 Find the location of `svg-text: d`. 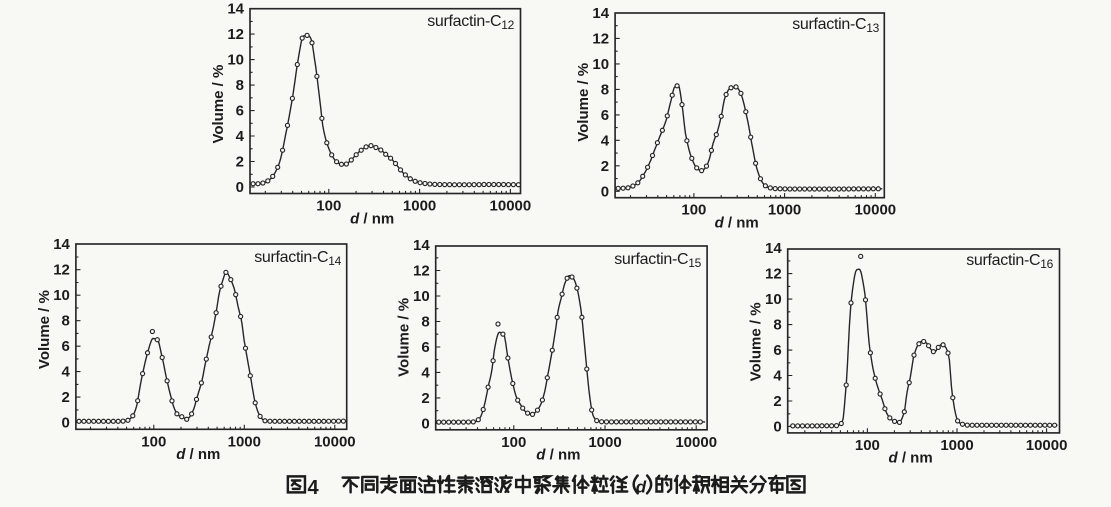

svg-text: d is located at coordinates (641, 487).